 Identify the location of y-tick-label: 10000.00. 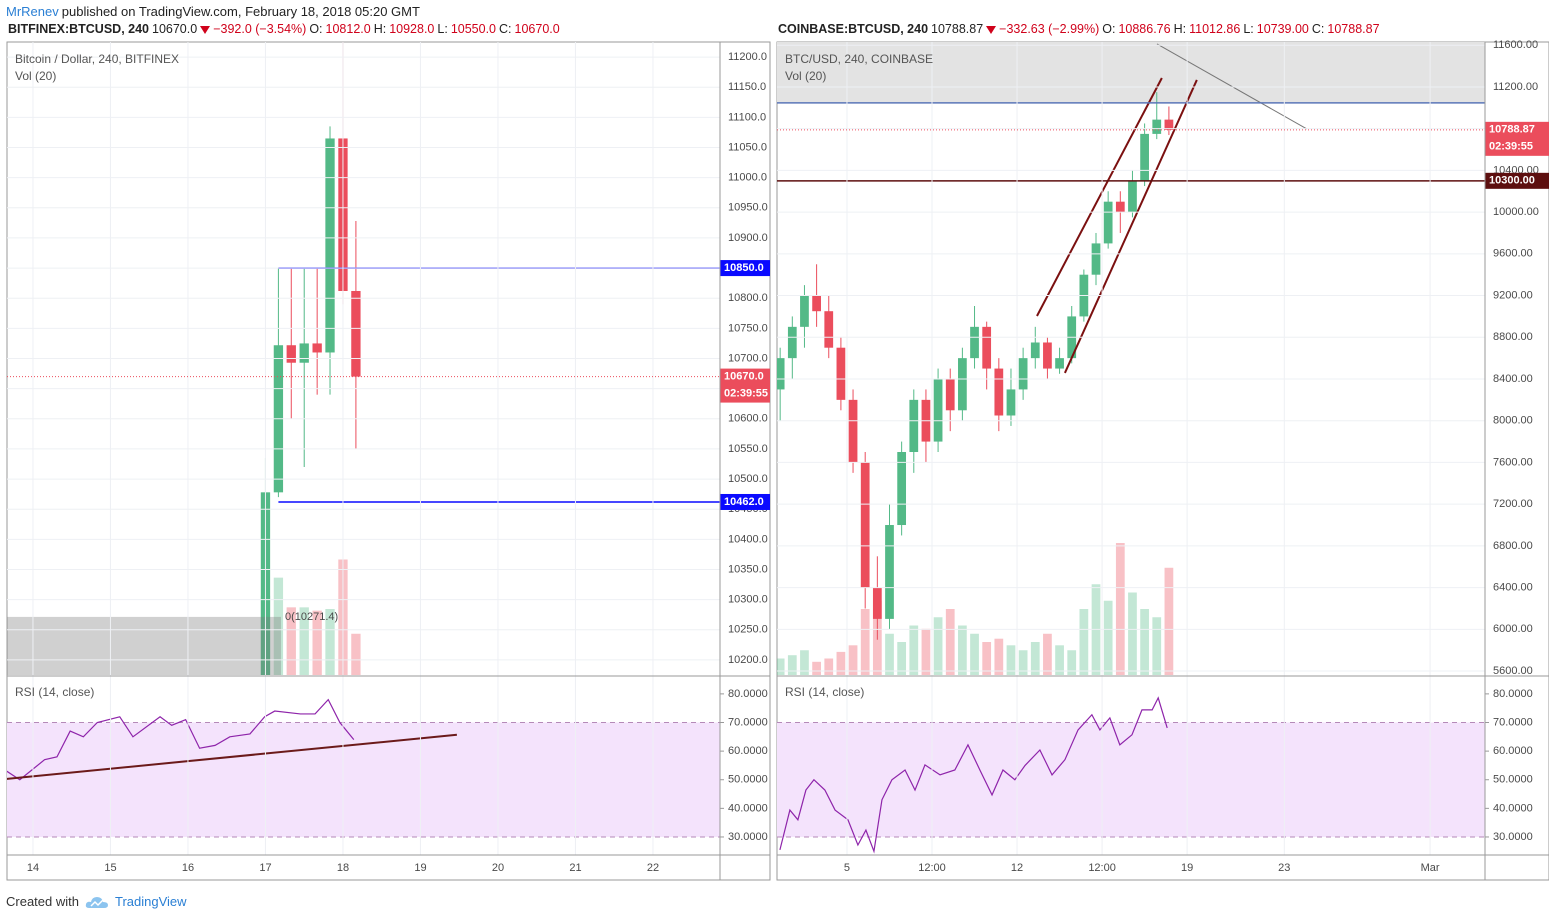
(1516, 212).